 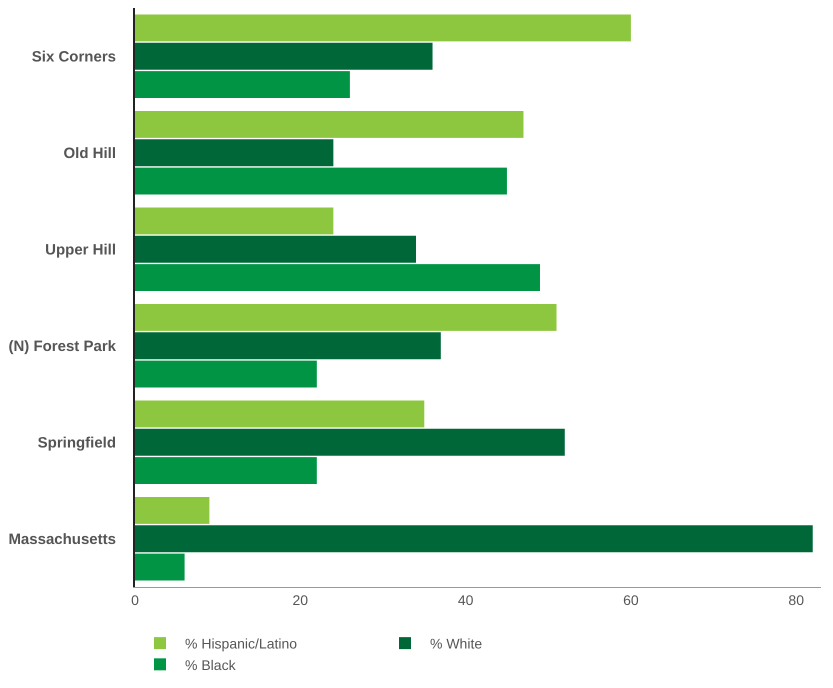 What do you see at coordinates (74, 57) in the screenshot?
I see `y-tick-label: Six Corners` at bounding box center [74, 57].